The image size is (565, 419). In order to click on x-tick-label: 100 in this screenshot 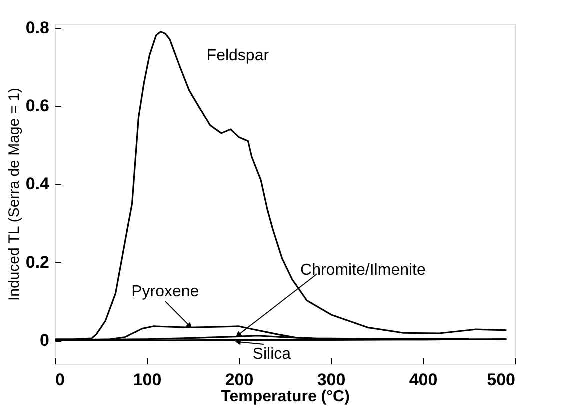, I will do `click(147, 380)`.